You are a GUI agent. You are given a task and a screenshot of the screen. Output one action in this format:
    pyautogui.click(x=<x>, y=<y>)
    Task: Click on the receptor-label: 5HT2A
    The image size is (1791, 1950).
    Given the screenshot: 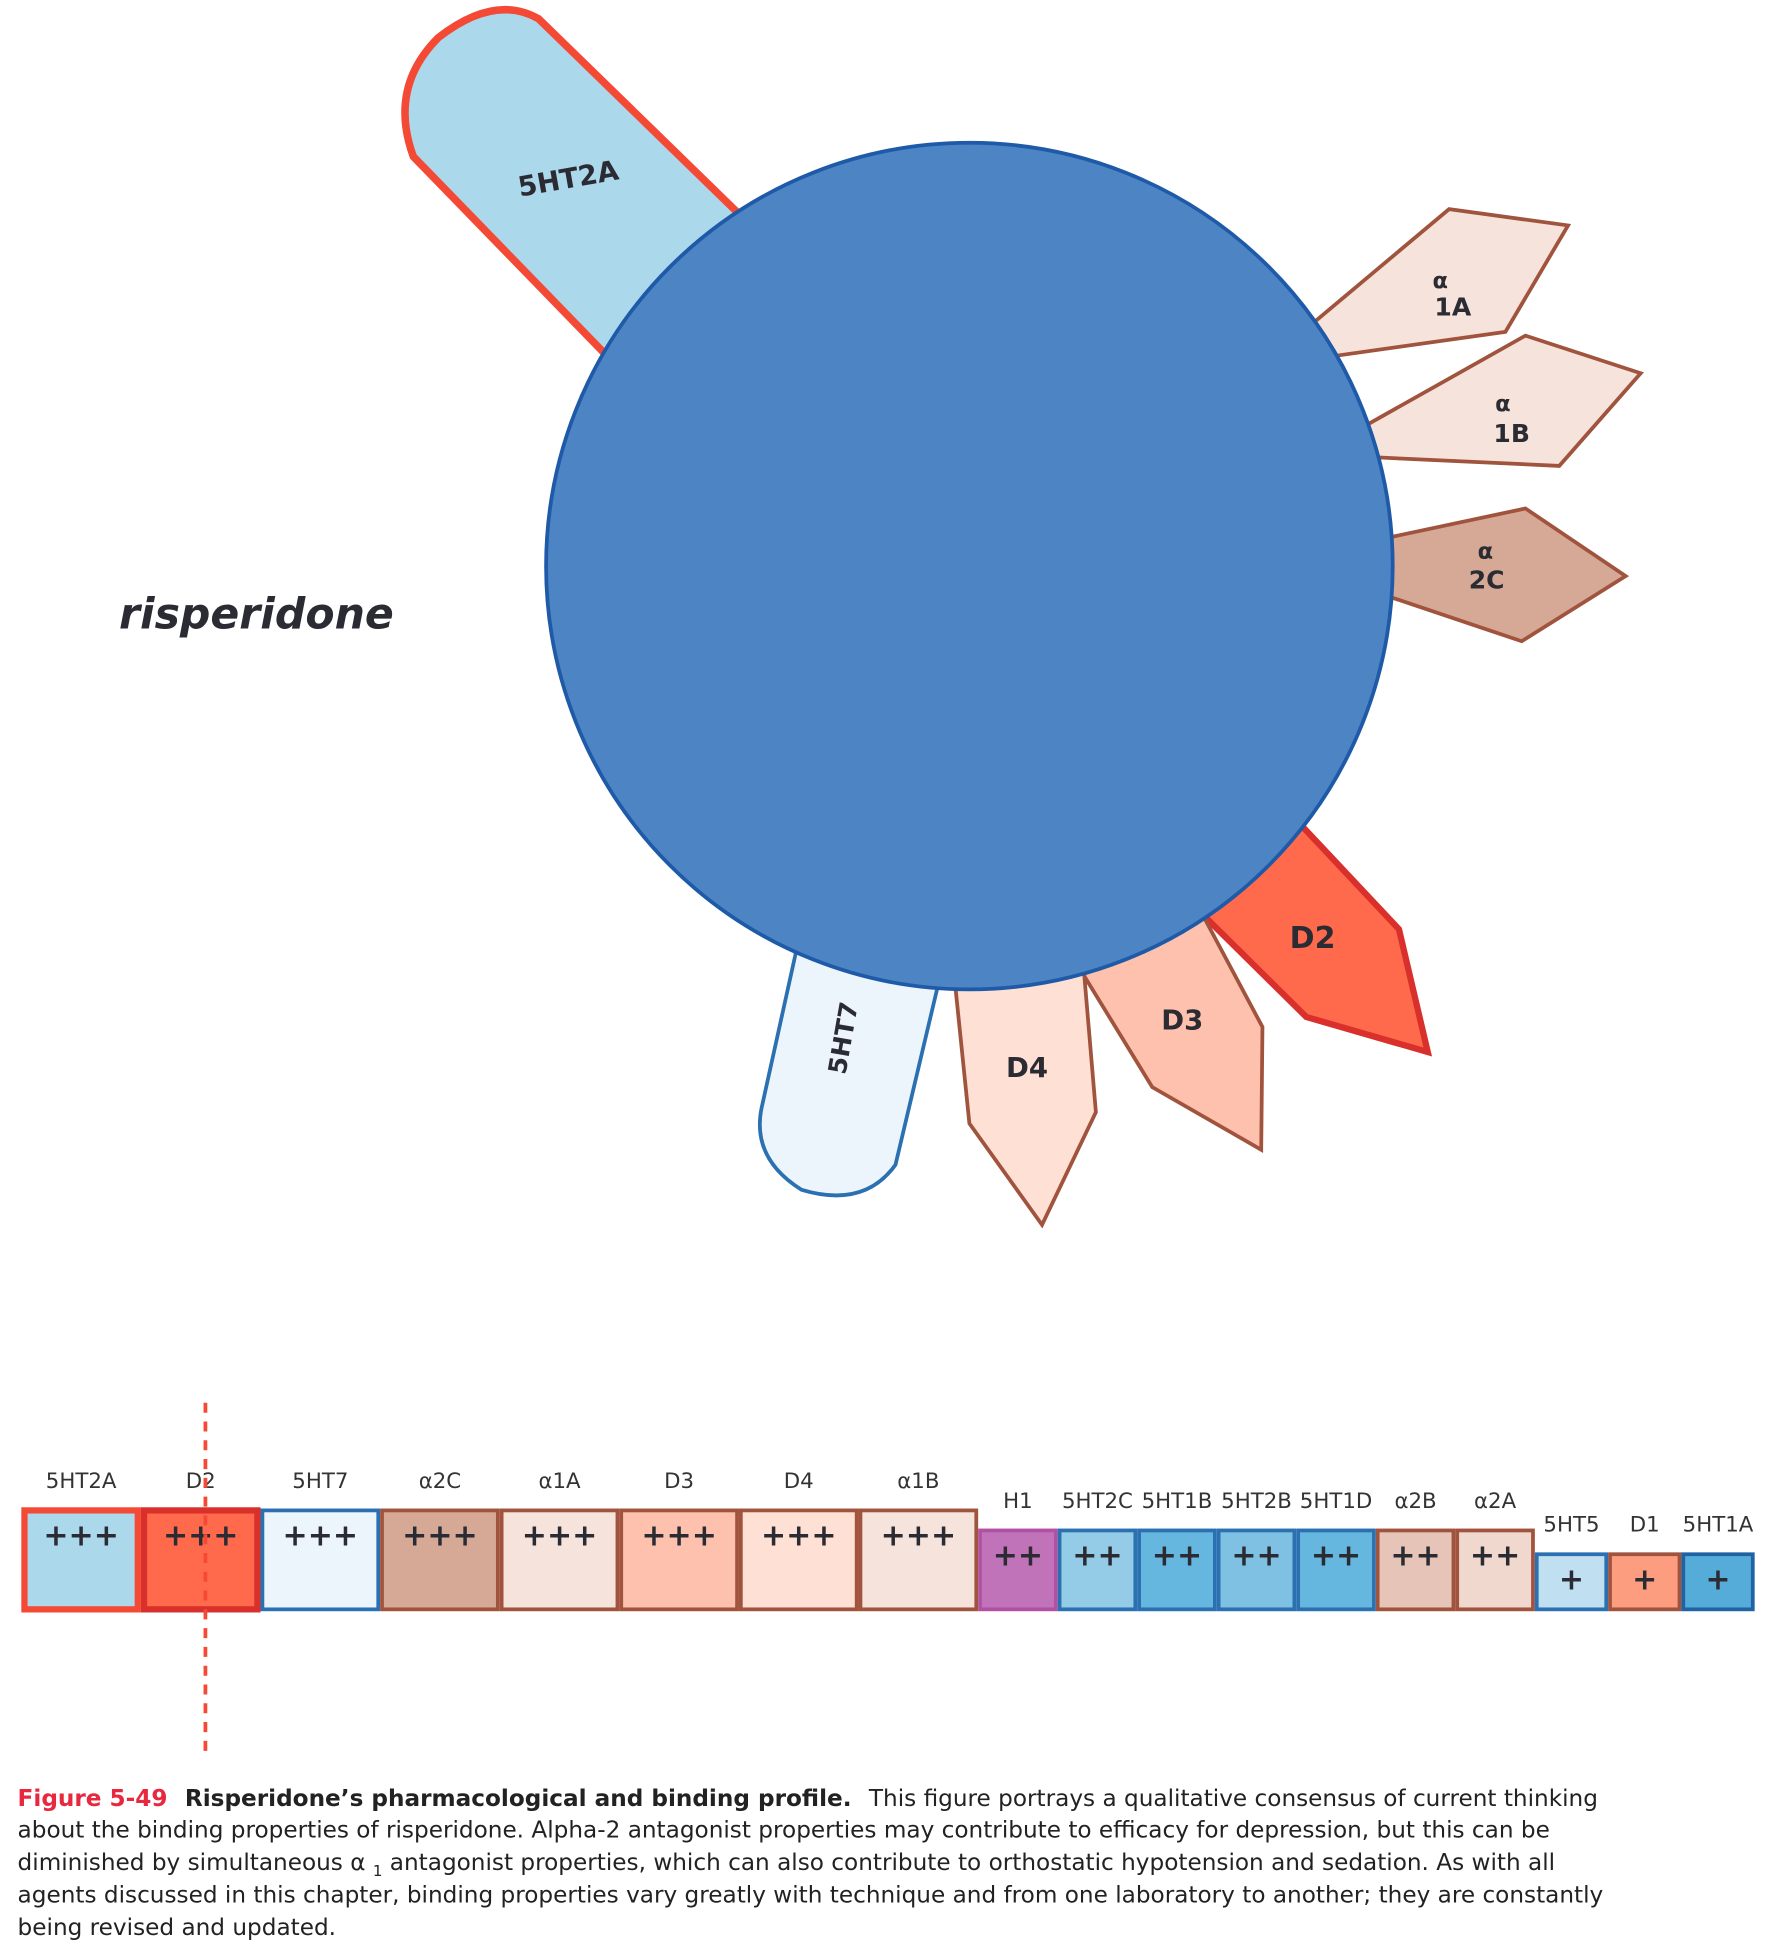 What is the action you would take?
    pyautogui.click(x=81, y=1481)
    